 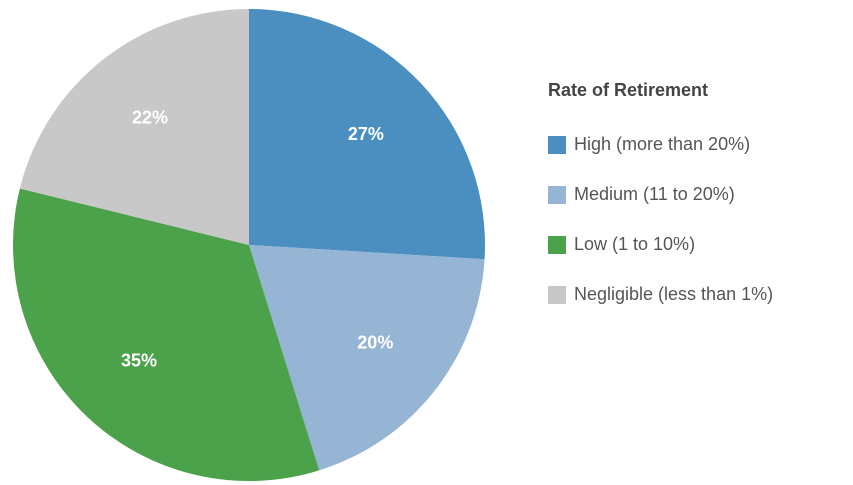 I want to click on legend-item: Medium (11 to 20%), so click(x=654, y=194).